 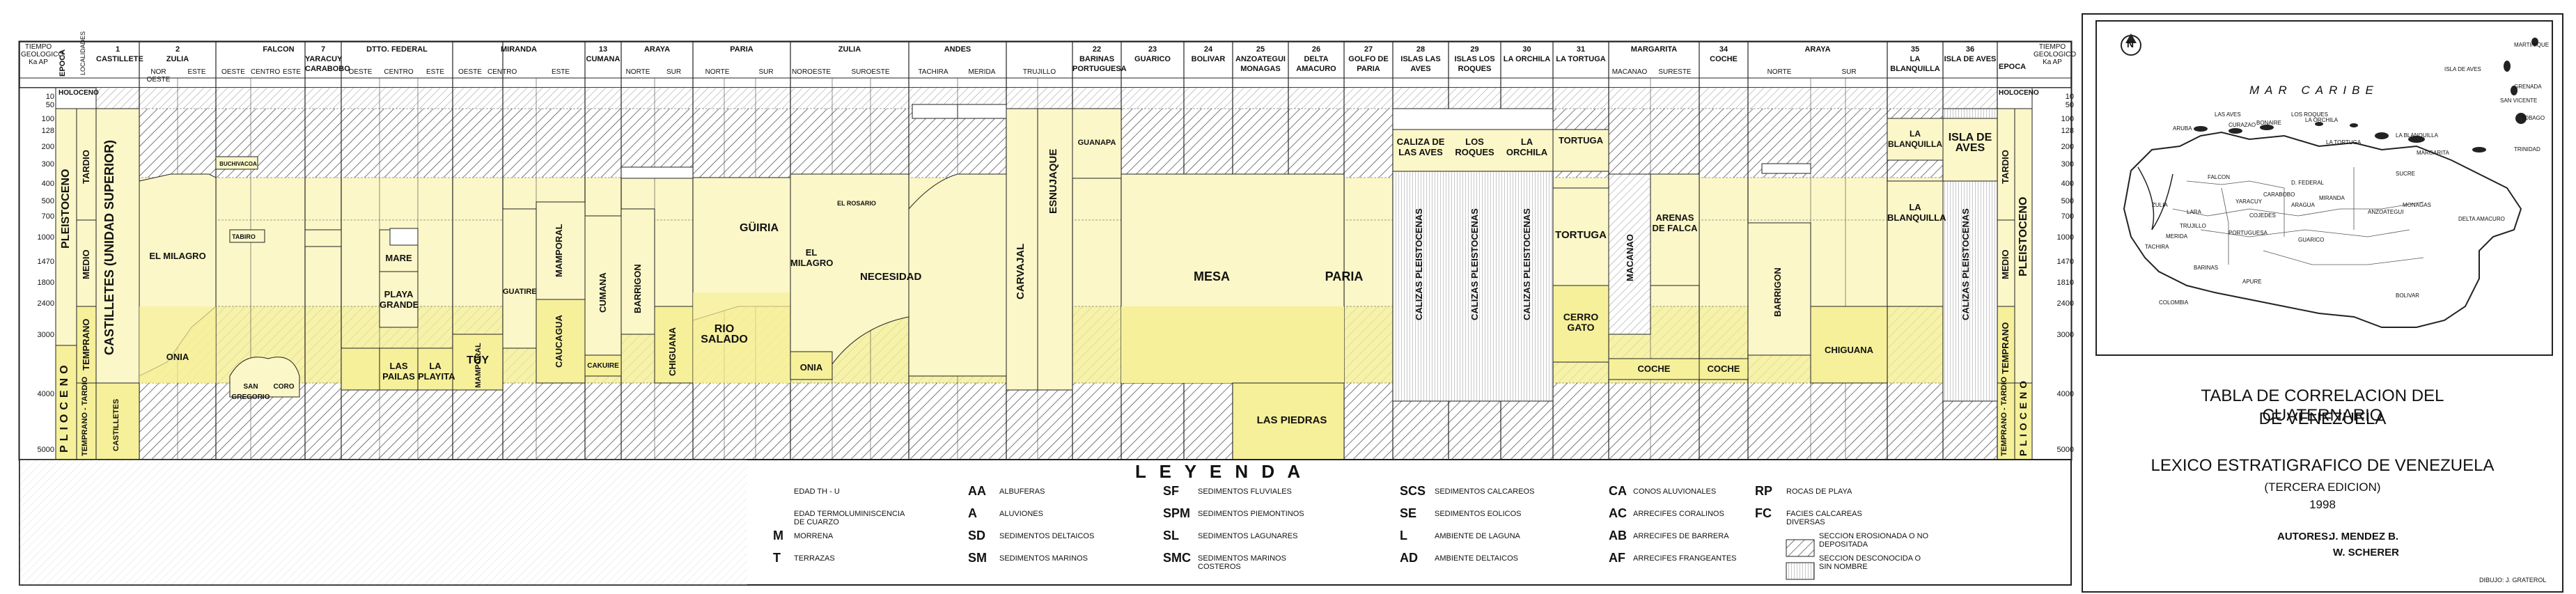 What do you see at coordinates (2417, 205) in the screenshot?
I see `map-state-label: MONAGAS` at bounding box center [2417, 205].